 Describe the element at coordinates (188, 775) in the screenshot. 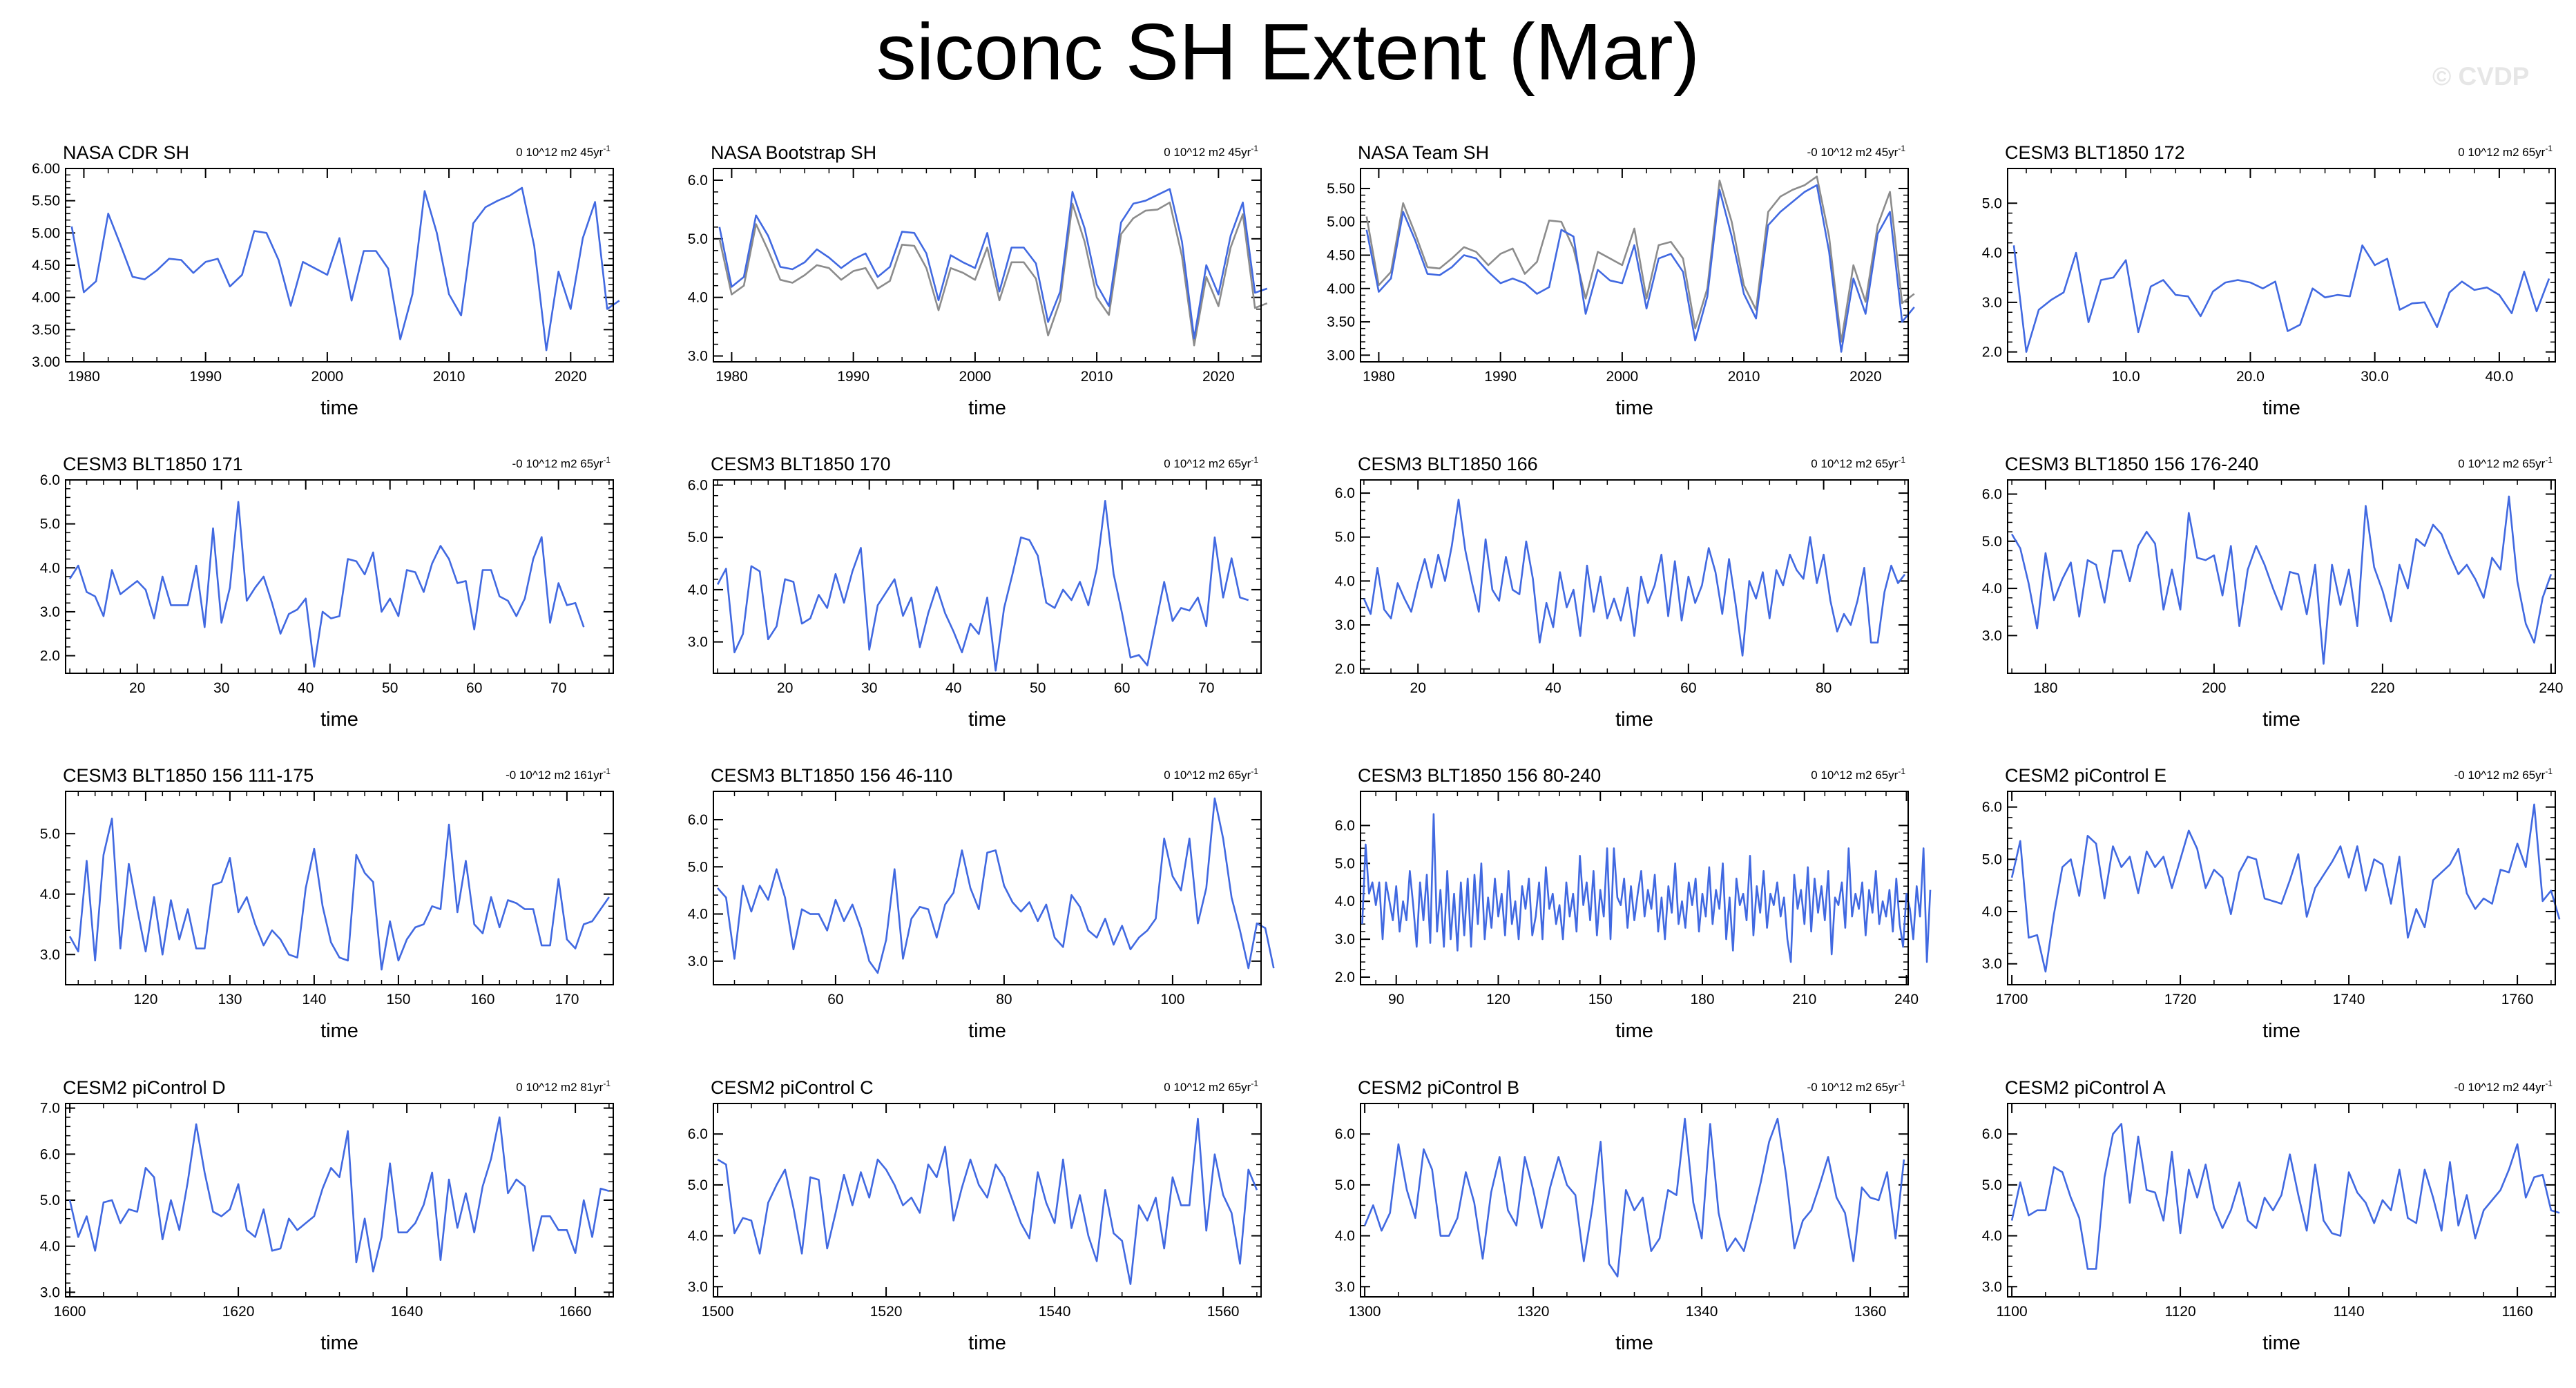

I see `panel-title: CESM3 BLT1850 156 111-175` at that location.